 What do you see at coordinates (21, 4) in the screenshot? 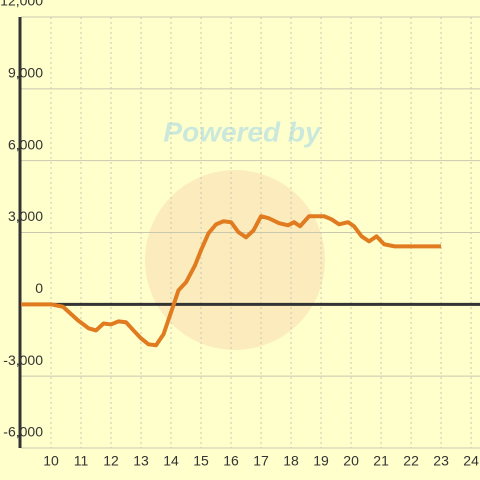
I see `y-tick-label: 12,000` at bounding box center [21, 4].